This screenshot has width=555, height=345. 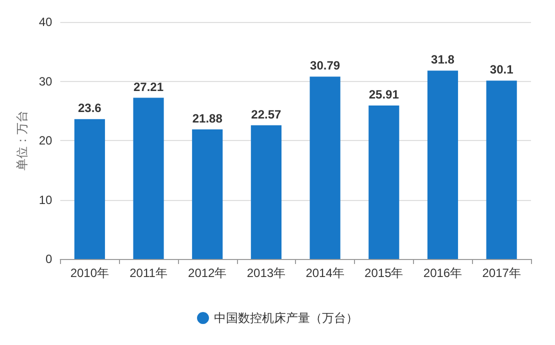 I want to click on x-tick-label: 2011年, so click(x=149, y=273).